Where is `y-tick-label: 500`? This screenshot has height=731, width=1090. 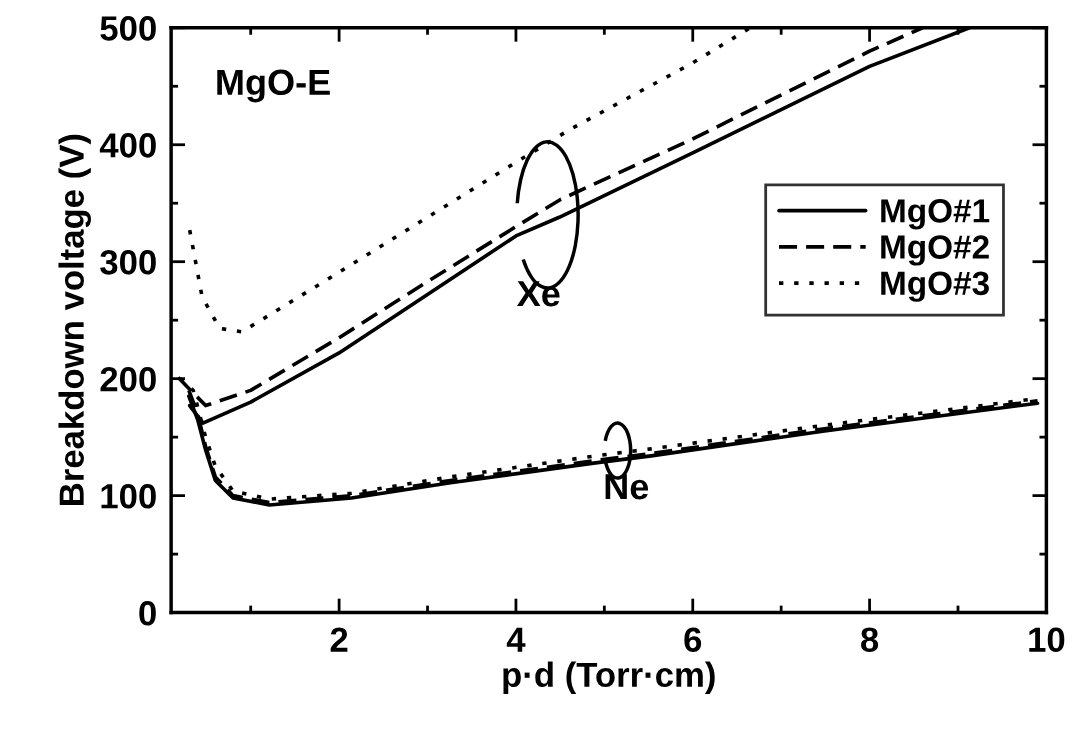
y-tick-label: 500 is located at coordinates (128, 28).